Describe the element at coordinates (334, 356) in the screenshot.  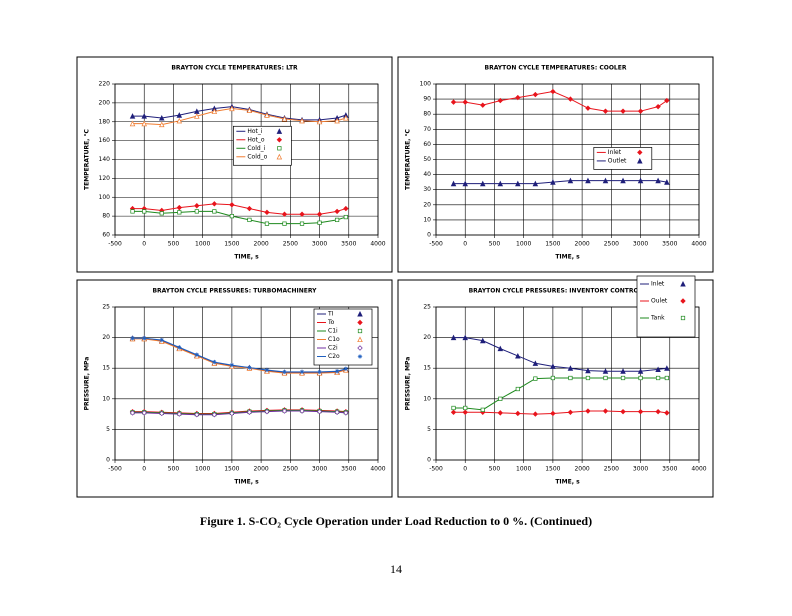
I see `legend-label: C2o` at that location.